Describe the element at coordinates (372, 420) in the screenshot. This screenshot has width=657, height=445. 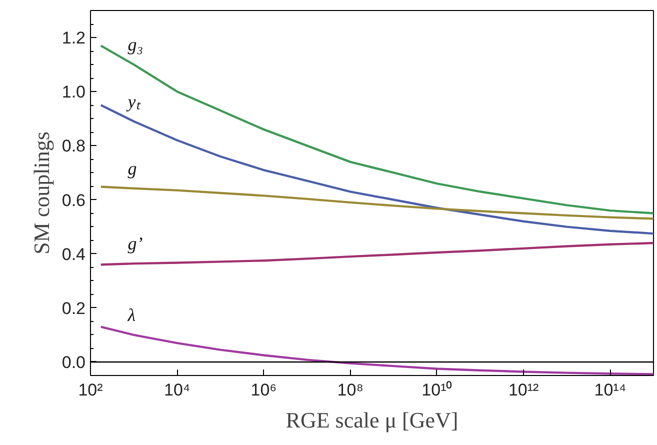
I see `x-axis-title: RGE scale μ [GeV]` at that location.